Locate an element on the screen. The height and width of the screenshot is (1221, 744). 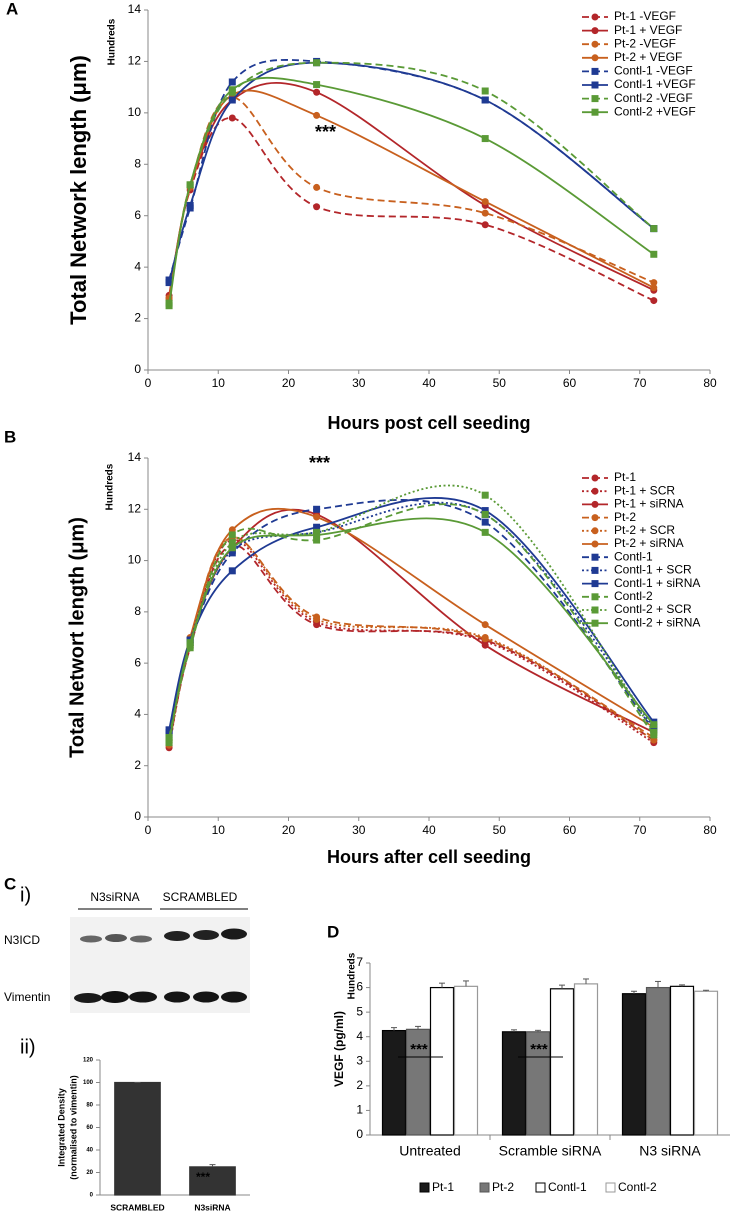
x-tick-label: 70 is located at coordinates (640, 383).